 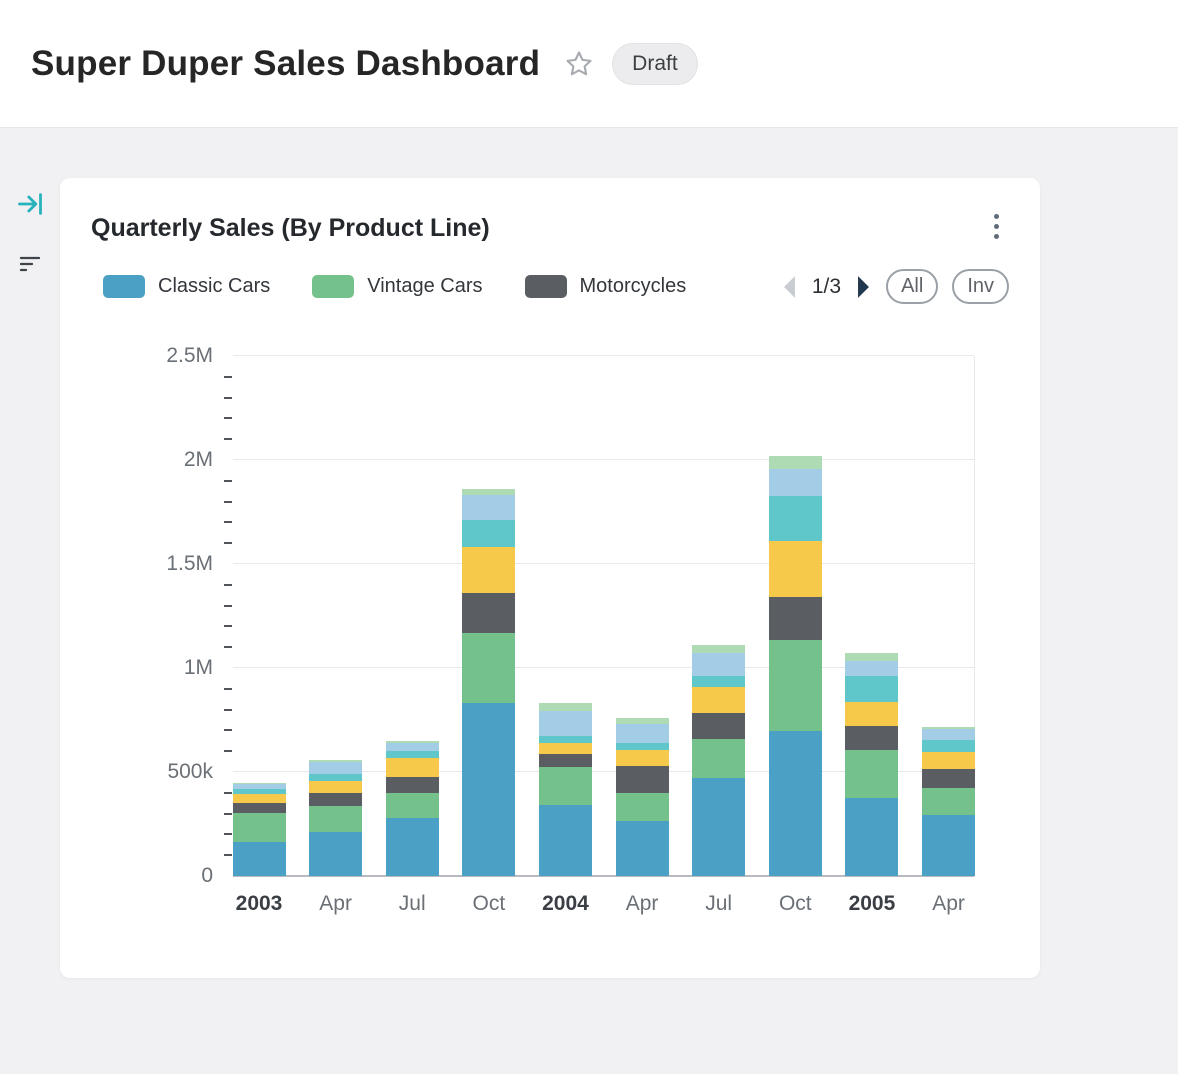 What do you see at coordinates (30, 204) in the screenshot?
I see `collapse-panel-icon` at bounding box center [30, 204].